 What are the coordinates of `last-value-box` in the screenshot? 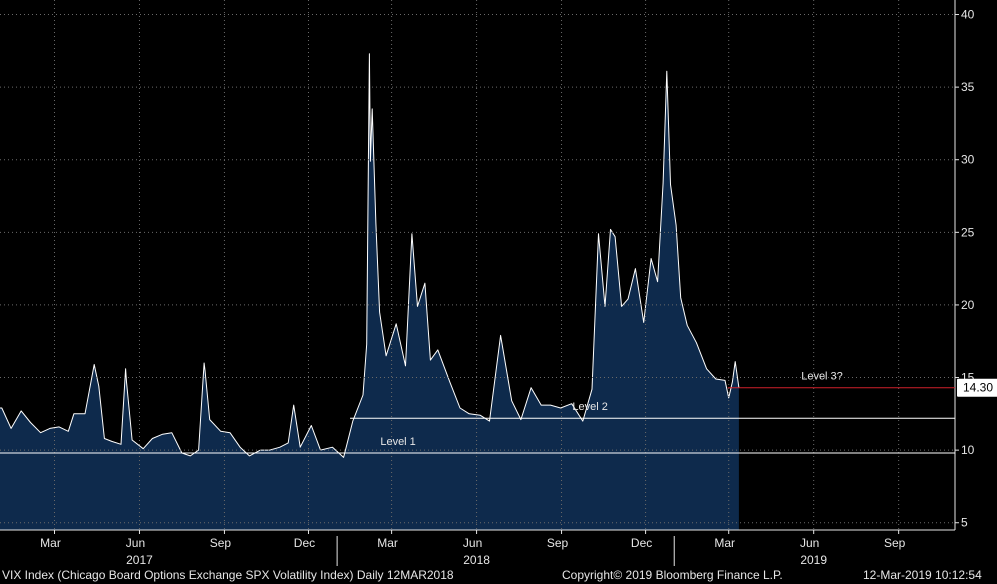 It's located at (977, 387).